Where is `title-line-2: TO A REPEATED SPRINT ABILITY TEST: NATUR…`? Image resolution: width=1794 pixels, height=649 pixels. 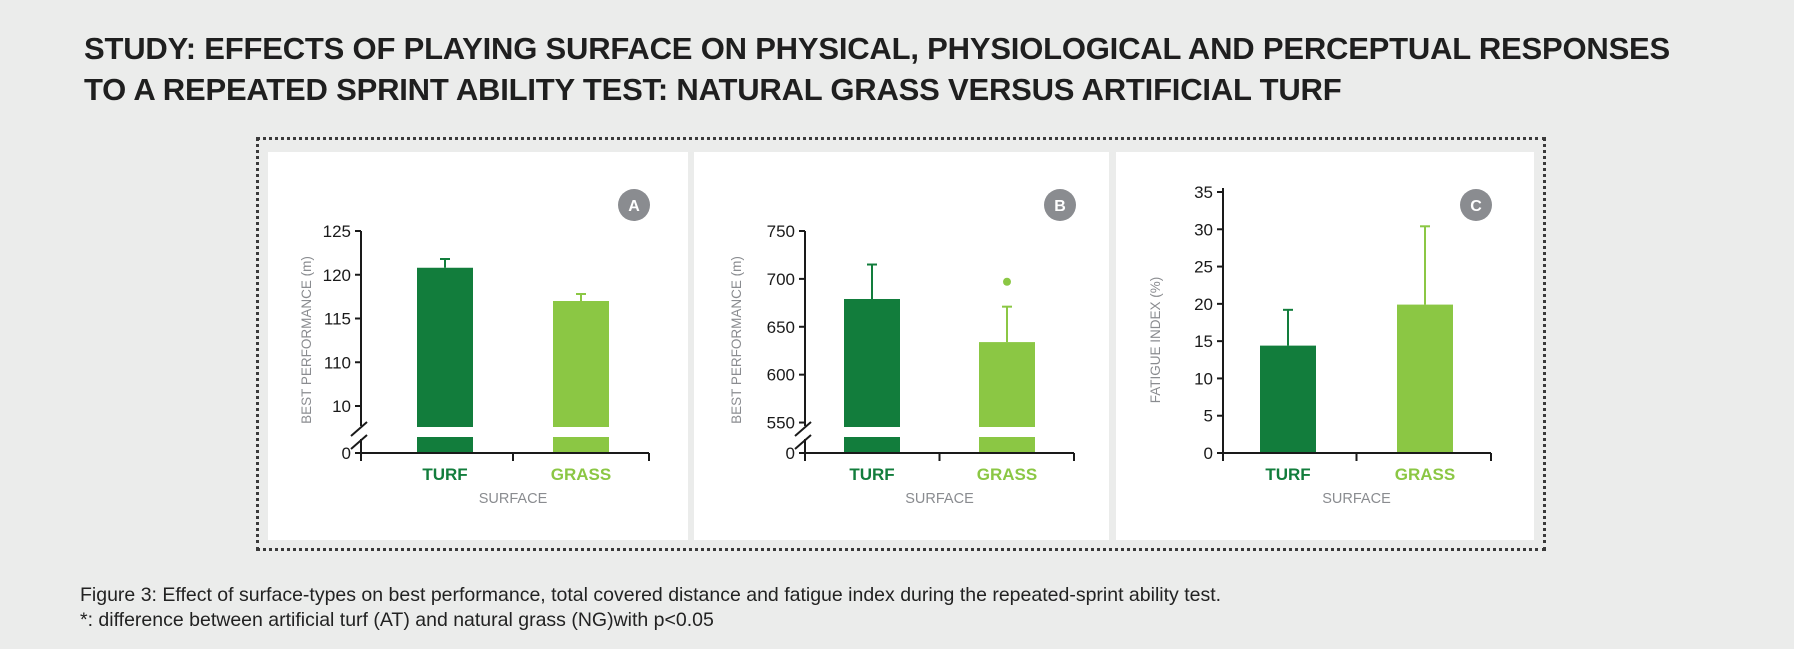
title-line-2: TO A REPEATED SPRINT ABILITY TEST: NATUR… is located at coordinates (713, 89).